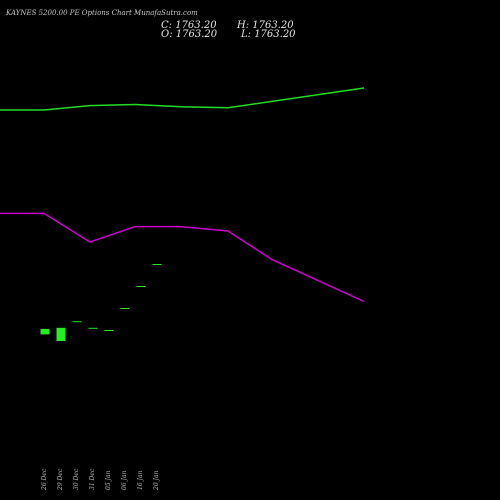 This screenshot has height=500, width=500. I want to click on candle-05-jan, so click(109, 330).